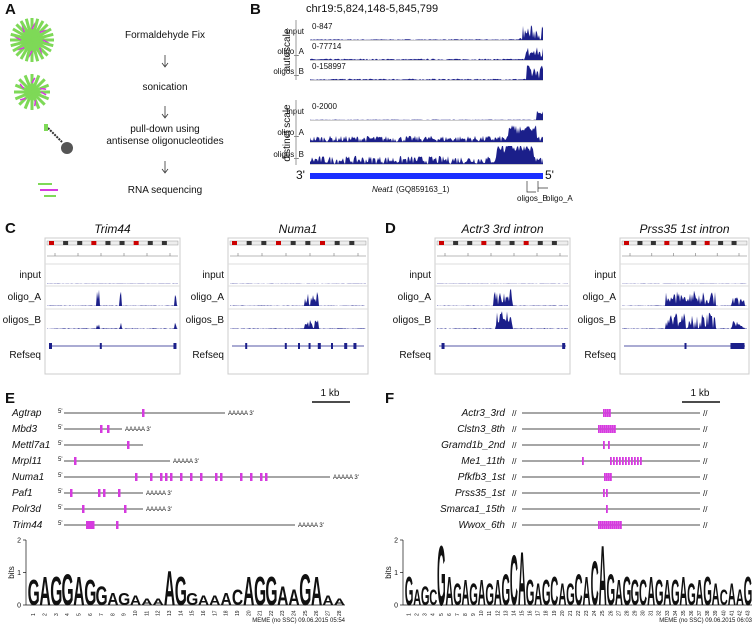 The height and width of the screenshot is (631, 755). I want to click on x-tick-label: 11, so click(147, 613).